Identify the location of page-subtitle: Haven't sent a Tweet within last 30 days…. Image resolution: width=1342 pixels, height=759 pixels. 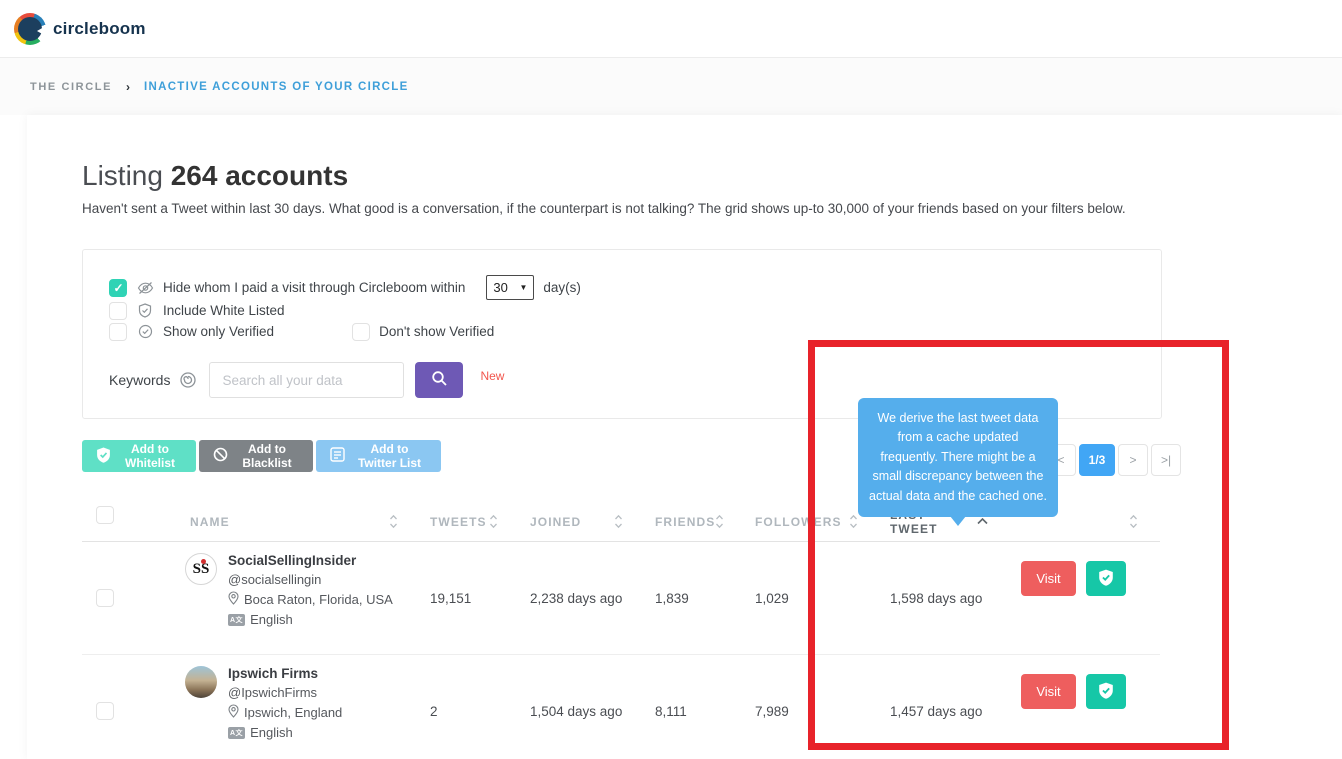
(604, 208).